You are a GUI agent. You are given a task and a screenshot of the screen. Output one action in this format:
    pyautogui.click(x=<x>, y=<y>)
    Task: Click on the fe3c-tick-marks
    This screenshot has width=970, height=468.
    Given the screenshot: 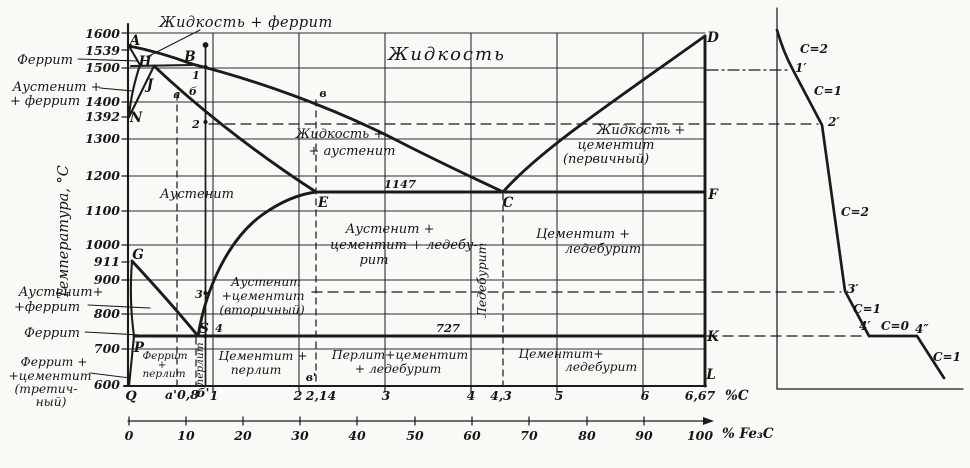 What is the action you would take?
    pyautogui.click(x=386, y=421)
    